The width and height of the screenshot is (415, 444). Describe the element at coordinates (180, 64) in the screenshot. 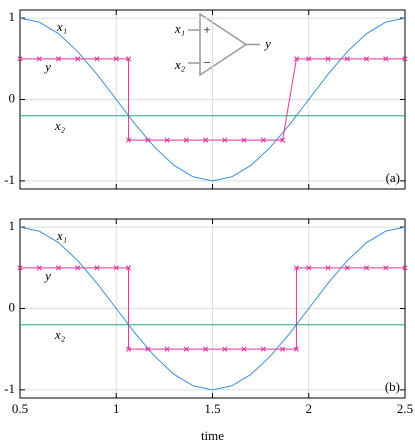

I see `inset-label: x₂` at that location.